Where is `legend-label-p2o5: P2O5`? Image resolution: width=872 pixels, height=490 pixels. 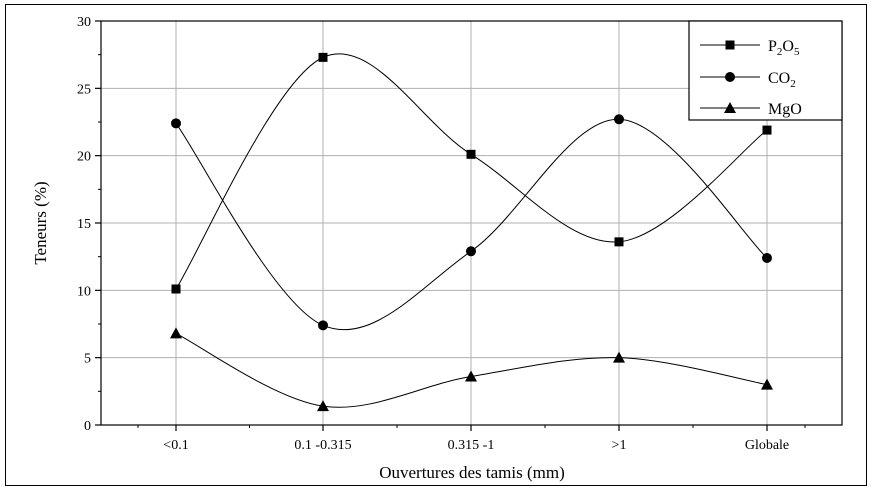
legend-label-p2o5: P2O5 is located at coordinates (784, 48).